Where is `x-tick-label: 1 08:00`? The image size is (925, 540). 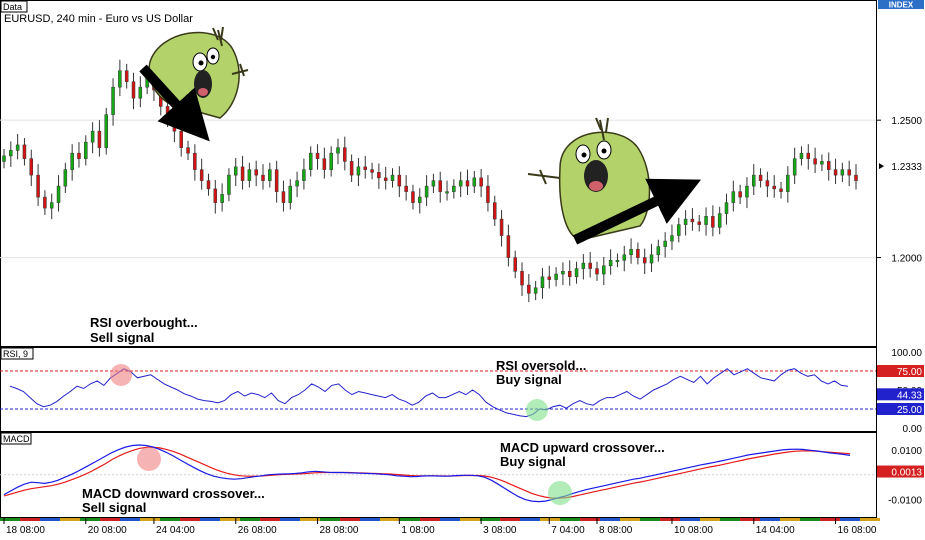 x-tick-label: 1 08:00 is located at coordinates (418, 530).